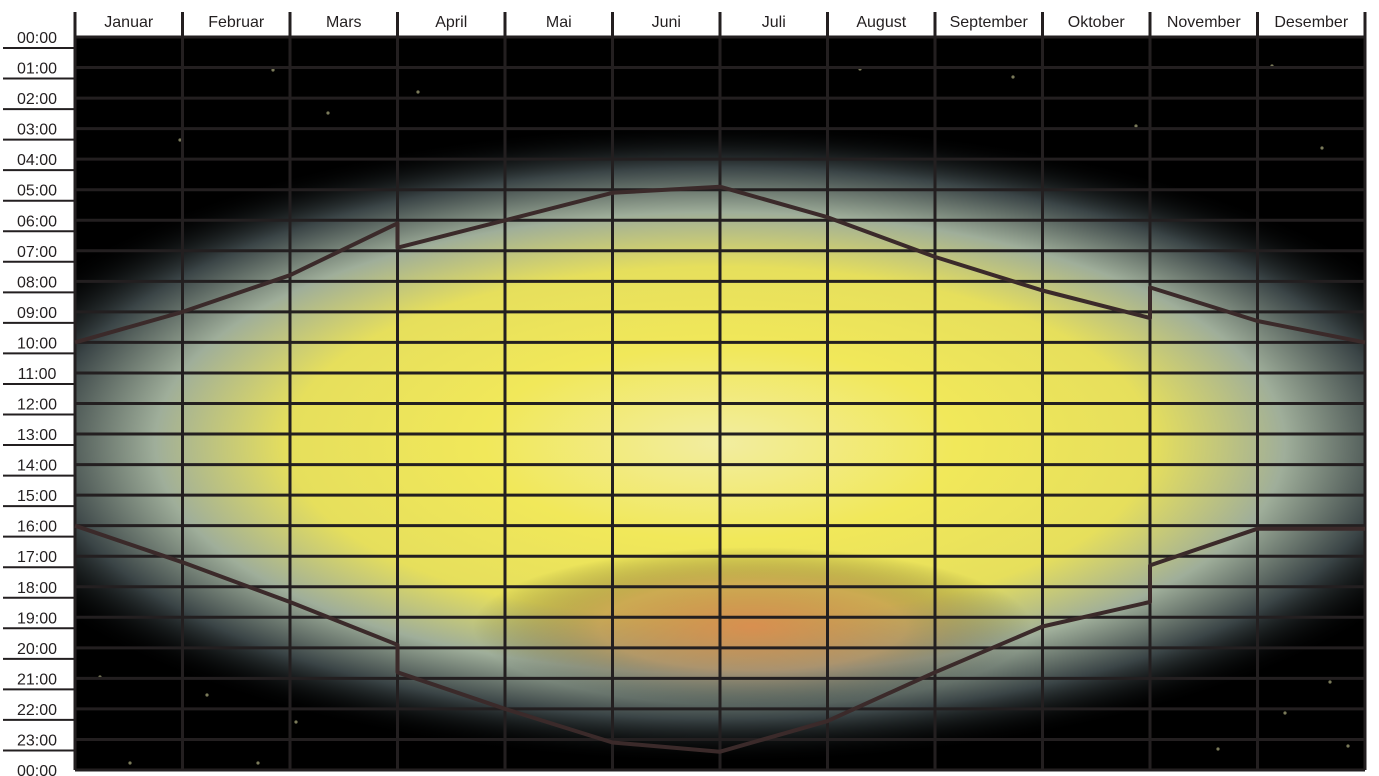 The height and width of the screenshot is (776, 1379). I want to click on hour-label-22: 22:00, so click(37, 710).